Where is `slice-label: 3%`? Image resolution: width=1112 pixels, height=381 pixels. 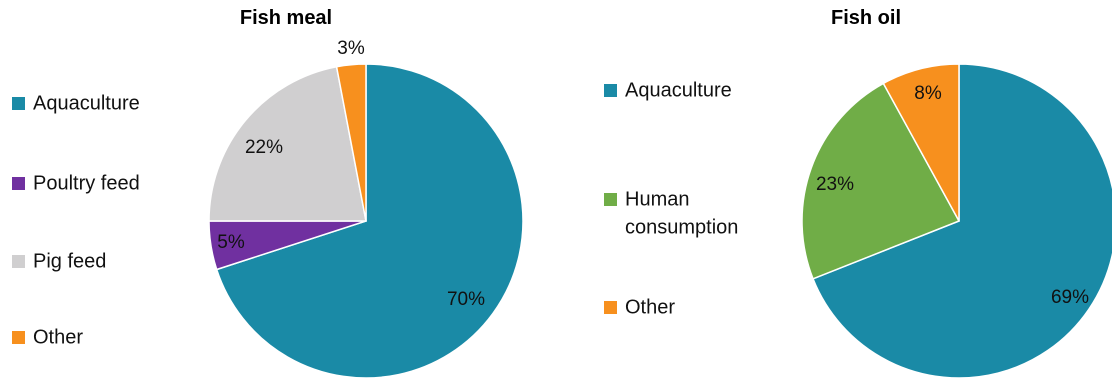
slice-label: 3% is located at coordinates (351, 48).